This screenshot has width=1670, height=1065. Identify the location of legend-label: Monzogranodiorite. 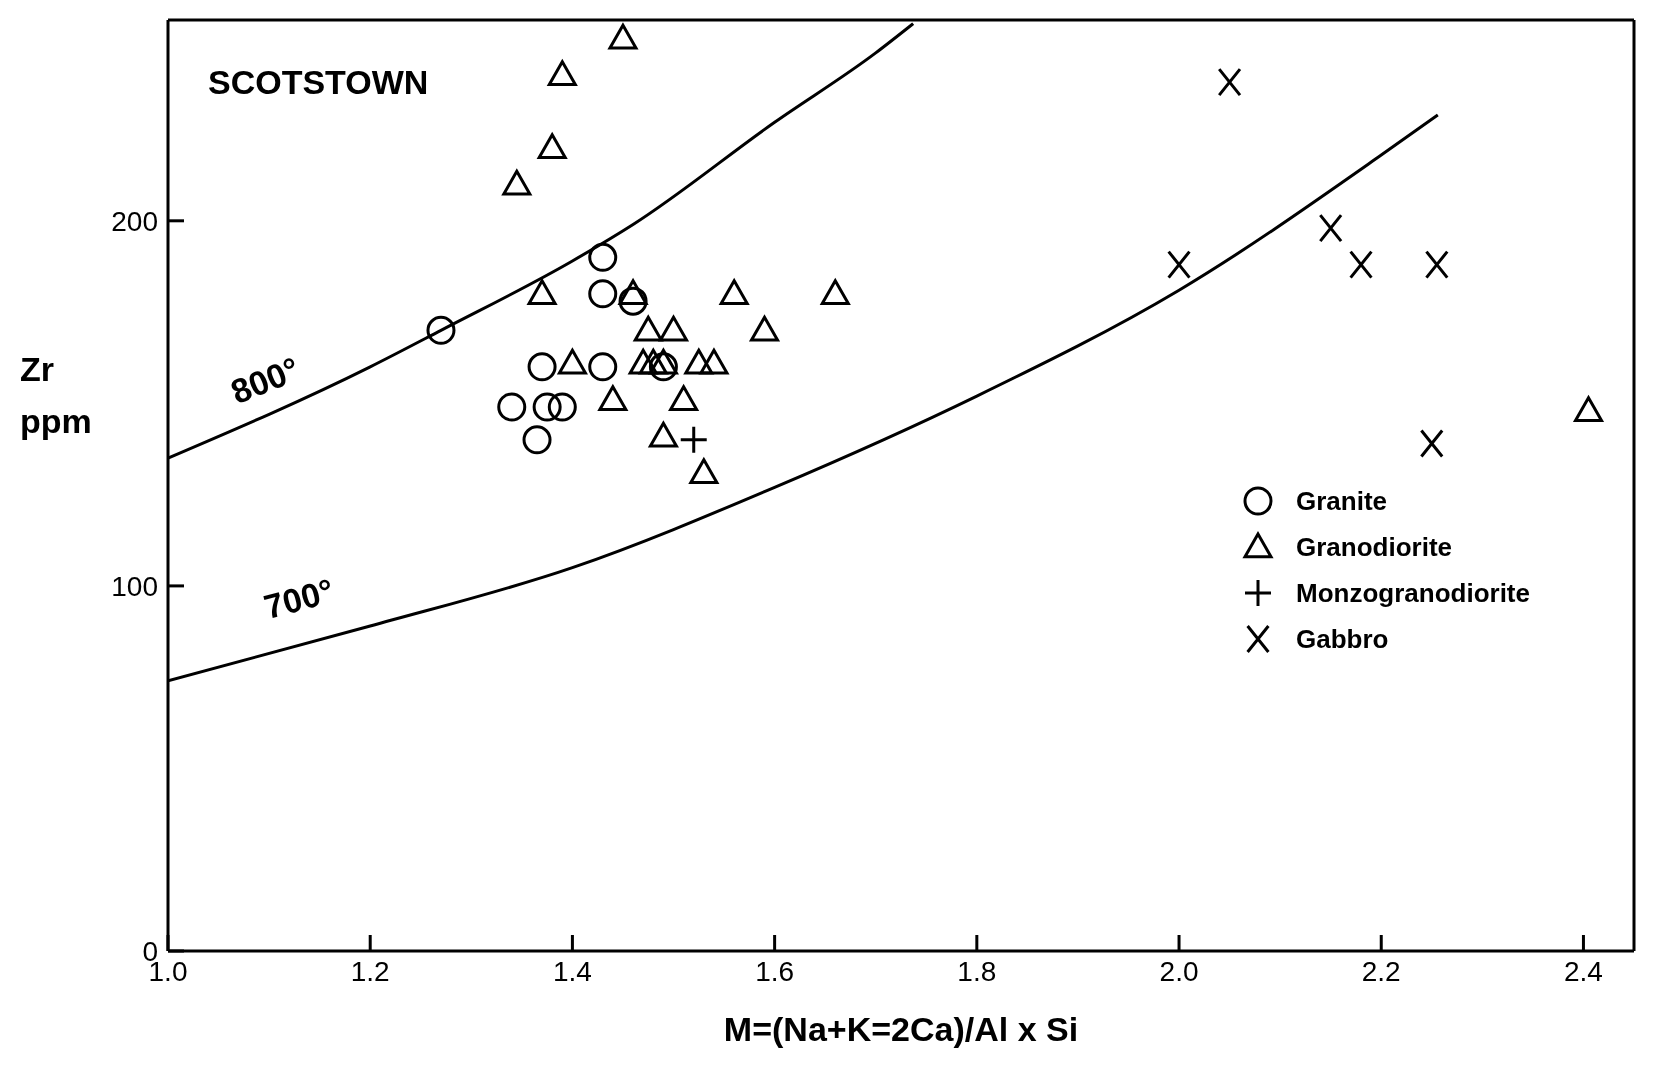
(1413, 593).